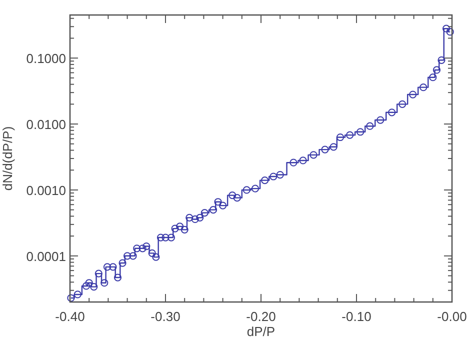  I want to click on y-tick-label: 0.1000, so click(46, 58).